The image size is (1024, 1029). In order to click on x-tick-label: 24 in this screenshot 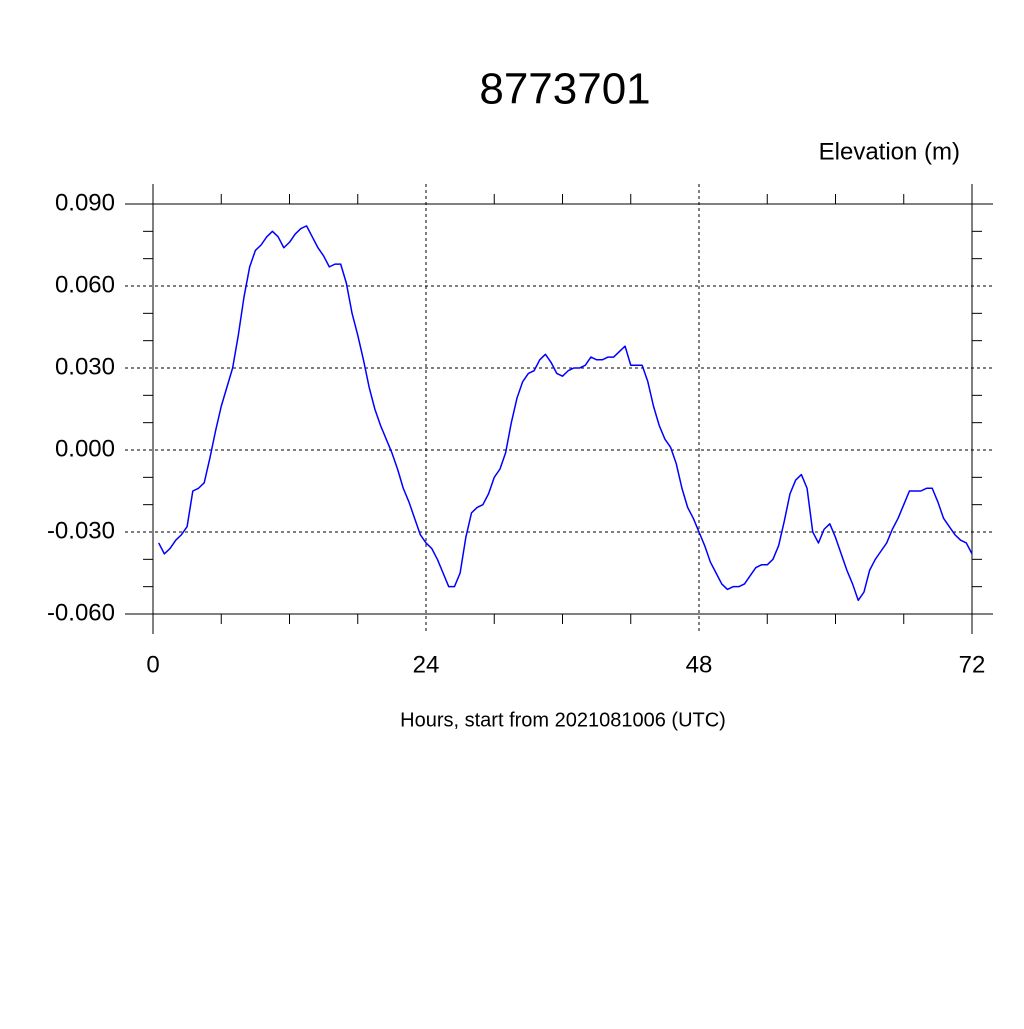, I will do `click(426, 664)`.